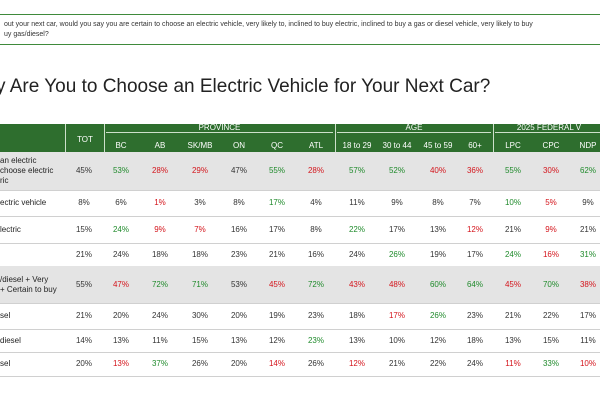 This screenshot has width=600, height=400. I want to click on table-cell: 1%, so click(160, 202).